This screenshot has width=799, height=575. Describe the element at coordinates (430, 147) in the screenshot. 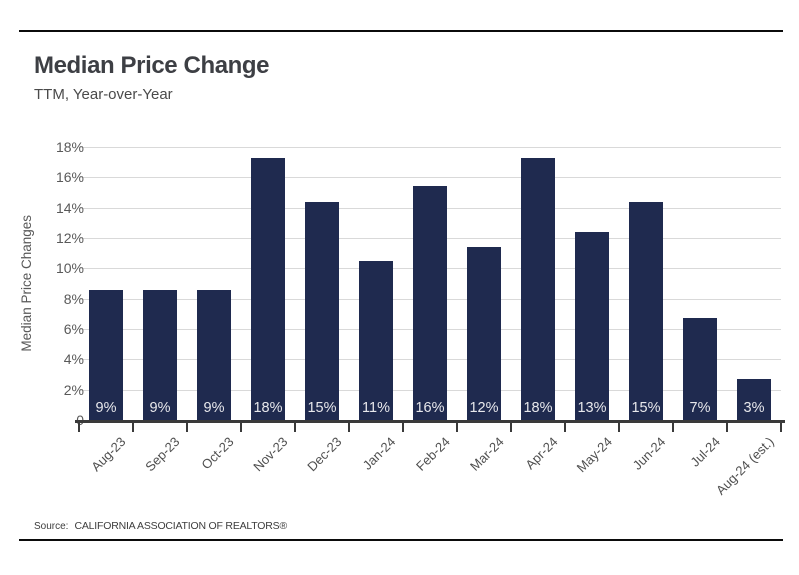

I see `gridline-18pct` at that location.